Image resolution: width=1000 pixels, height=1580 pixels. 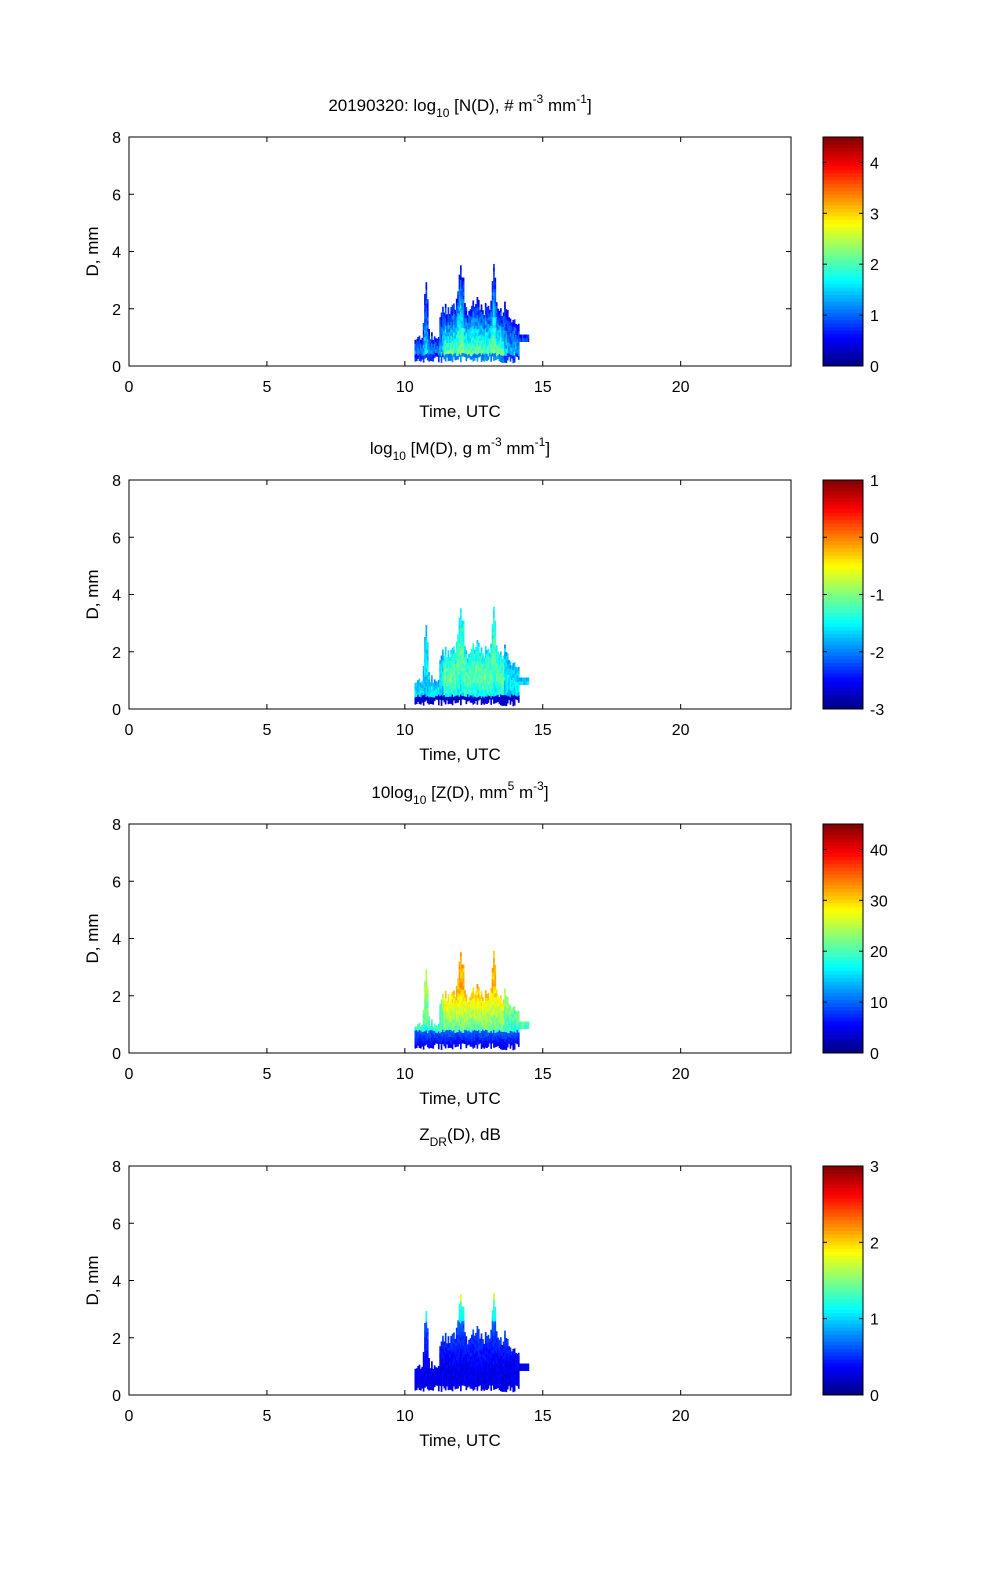 I want to click on y-tick-label: 8, so click(x=116, y=825).